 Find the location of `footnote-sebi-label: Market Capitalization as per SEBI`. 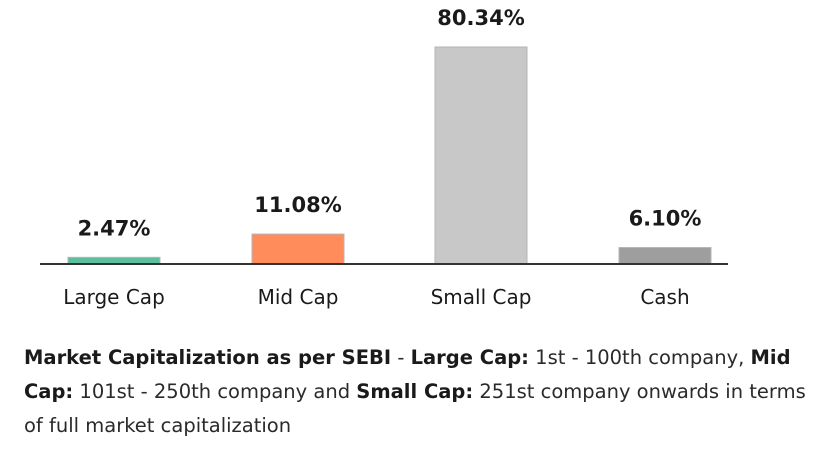

footnote-sebi-label: Market Capitalization as per SEBI is located at coordinates (208, 357).